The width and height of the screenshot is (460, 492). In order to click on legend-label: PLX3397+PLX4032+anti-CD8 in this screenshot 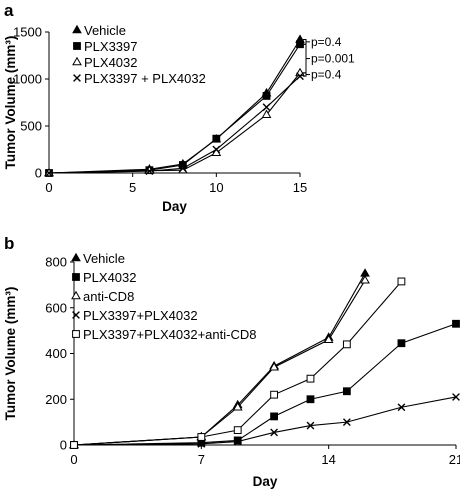, I will do `click(169, 334)`.